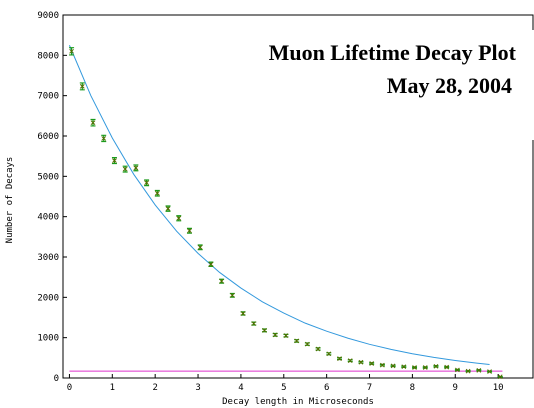 The image size is (534, 408). What do you see at coordinates (455, 388) in the screenshot?
I see `x-tick-label: 9` at bounding box center [455, 388].